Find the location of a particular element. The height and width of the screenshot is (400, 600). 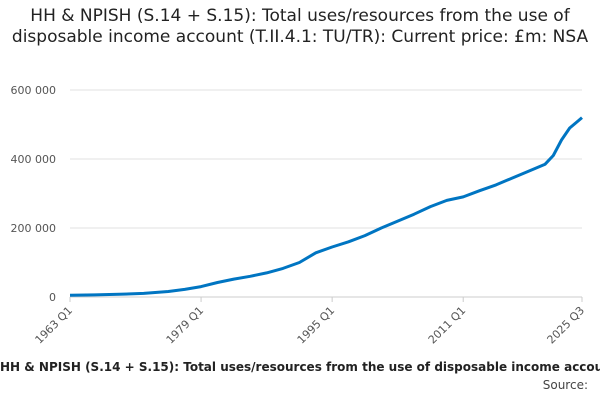

x-tick-label: 2025 Q3 is located at coordinates (566, 325).